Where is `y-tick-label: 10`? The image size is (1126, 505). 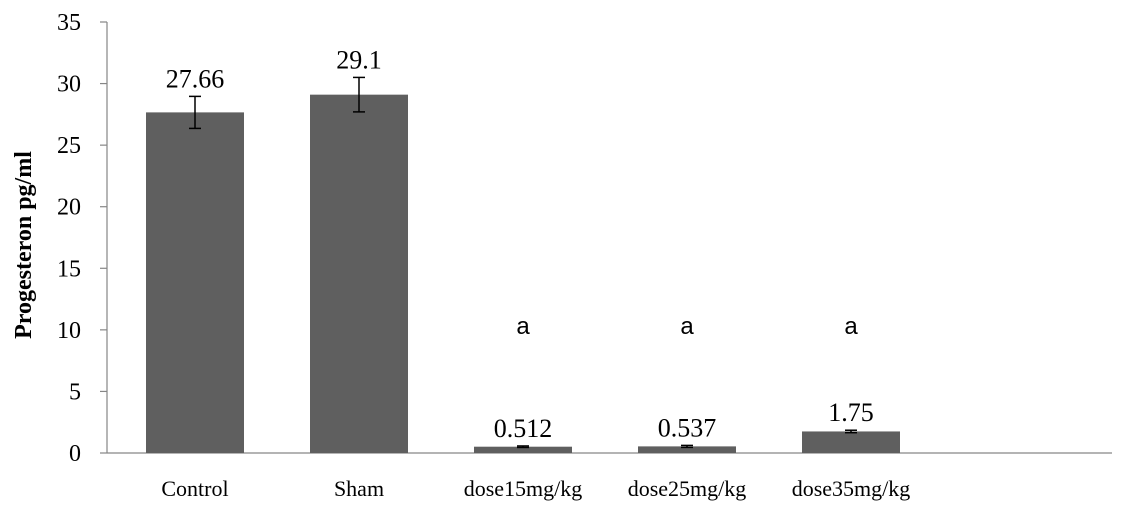
y-tick-label: 10 is located at coordinates (69, 331).